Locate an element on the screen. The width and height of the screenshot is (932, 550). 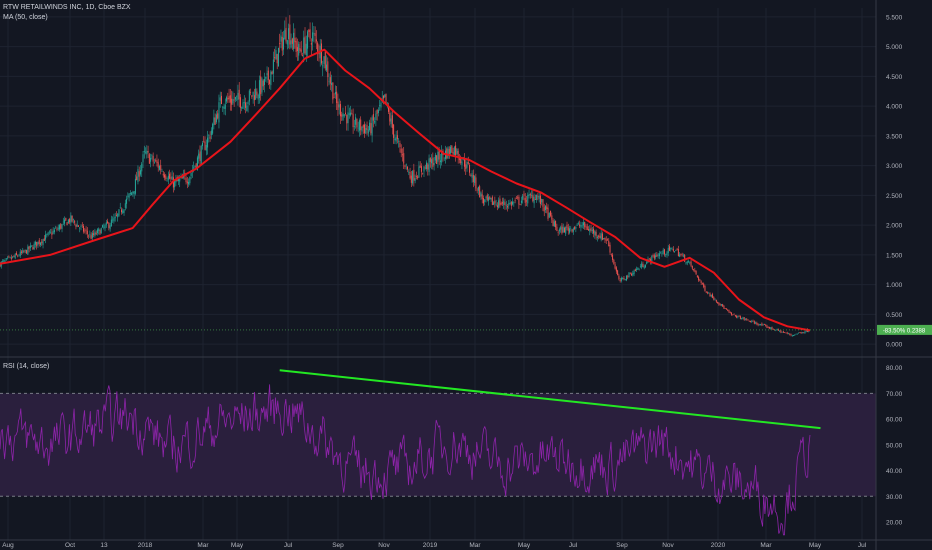
price-tick-label: 4.500 is located at coordinates (894, 77).